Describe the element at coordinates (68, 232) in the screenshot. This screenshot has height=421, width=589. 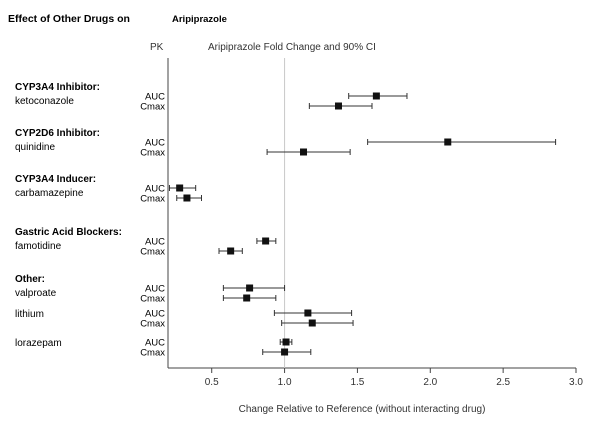
I see `group-label: Gastric Acid Blockers:` at that location.